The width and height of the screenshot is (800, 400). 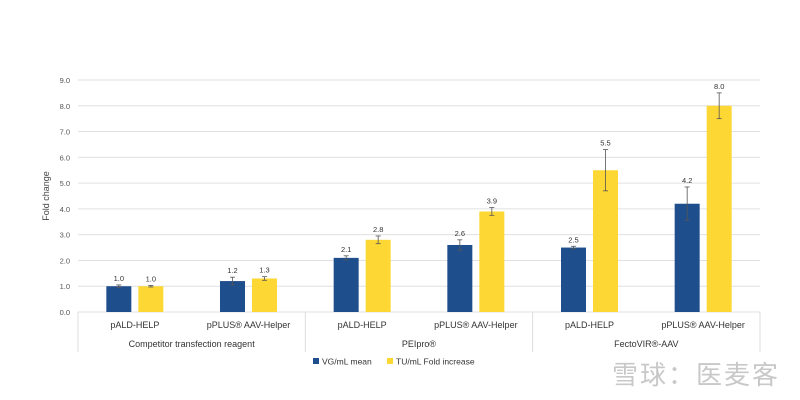 I want to click on legend-label: TU/mL Fold increase, so click(x=435, y=362).